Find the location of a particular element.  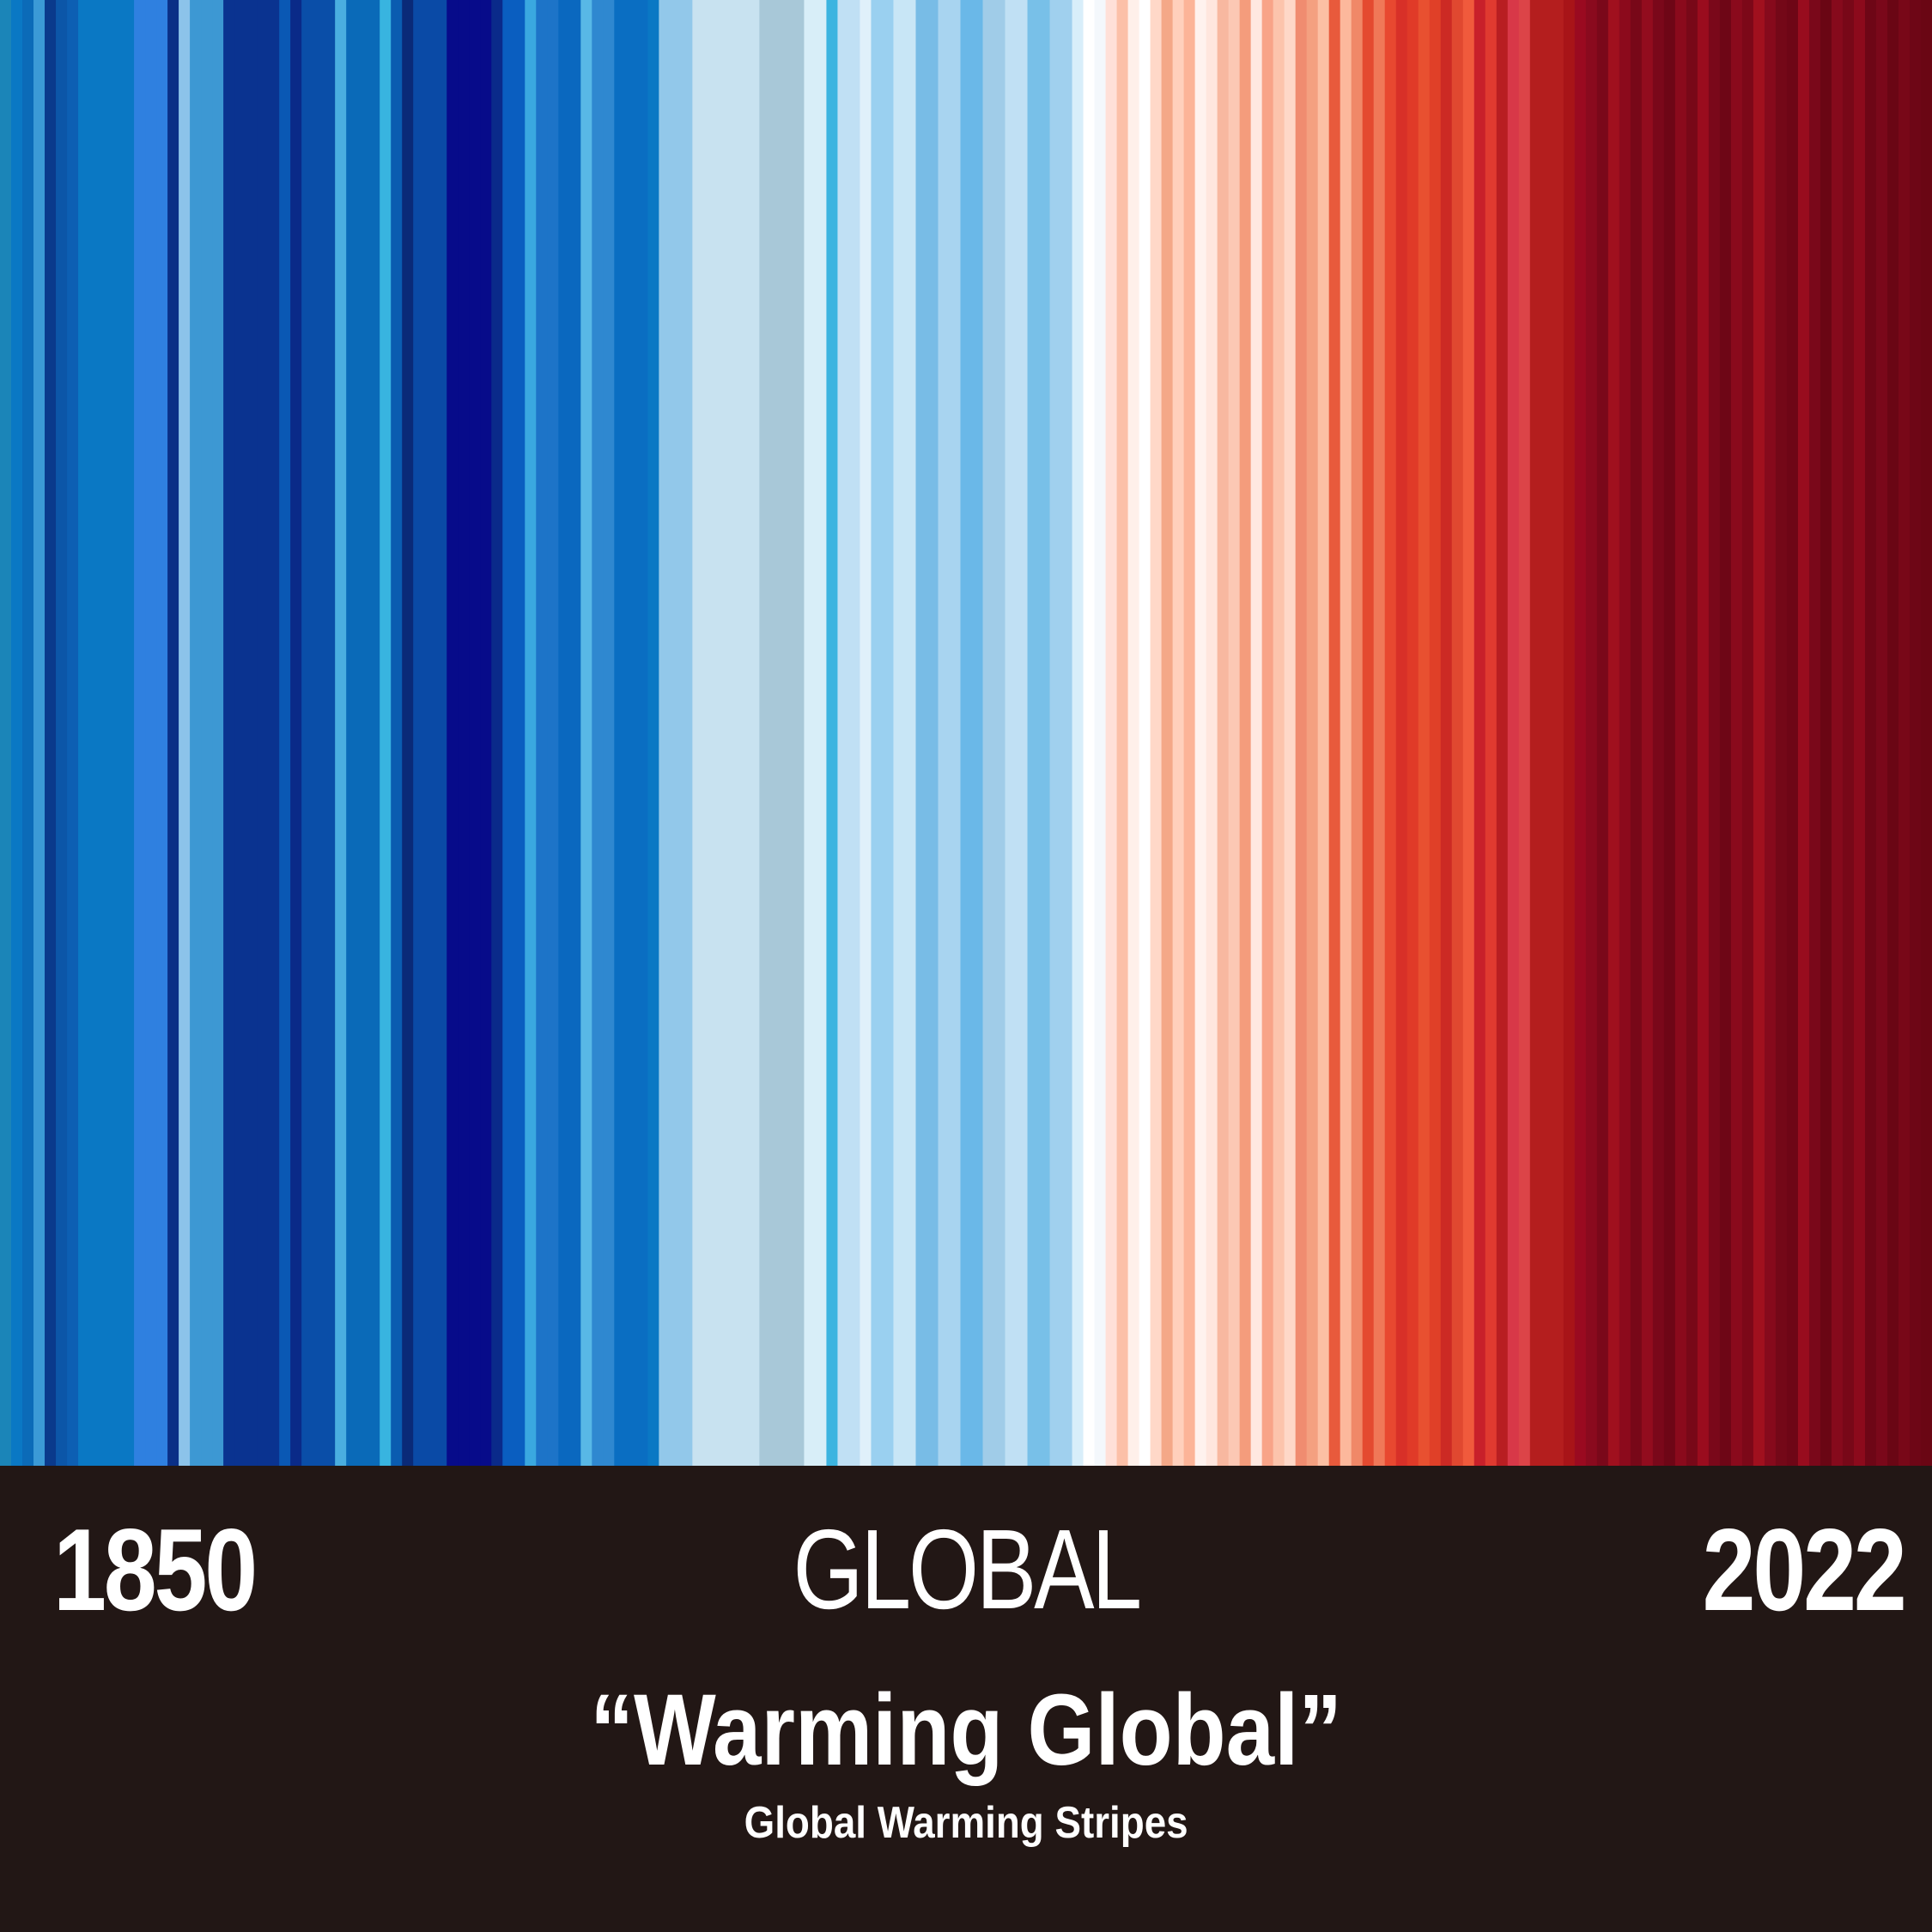

start-year-label: 1850 is located at coordinates (155, 1569).